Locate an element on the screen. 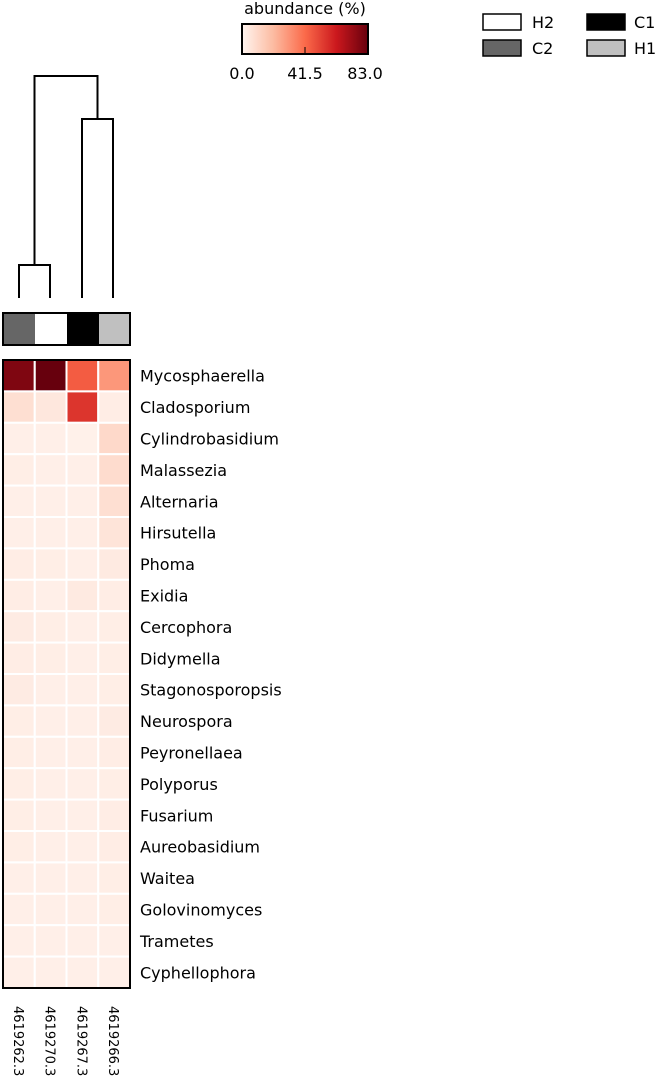 The width and height of the screenshot is (657, 1079). legend-label-c1: C1 is located at coordinates (644, 22).